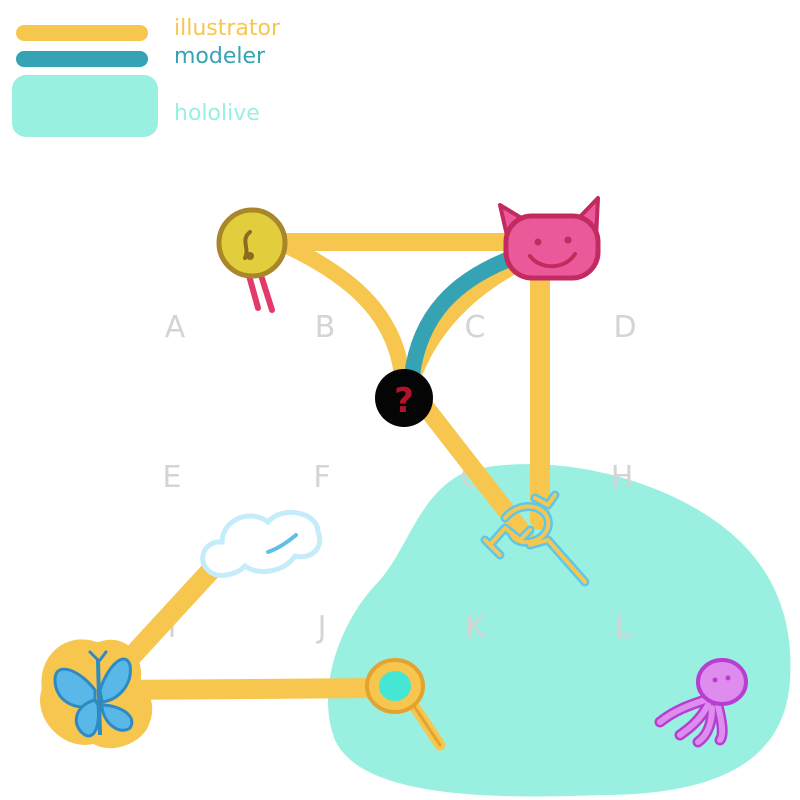 The height and width of the screenshot is (800, 800). What do you see at coordinates (175, 327) in the screenshot?
I see `grid-letter-a: A` at bounding box center [175, 327].